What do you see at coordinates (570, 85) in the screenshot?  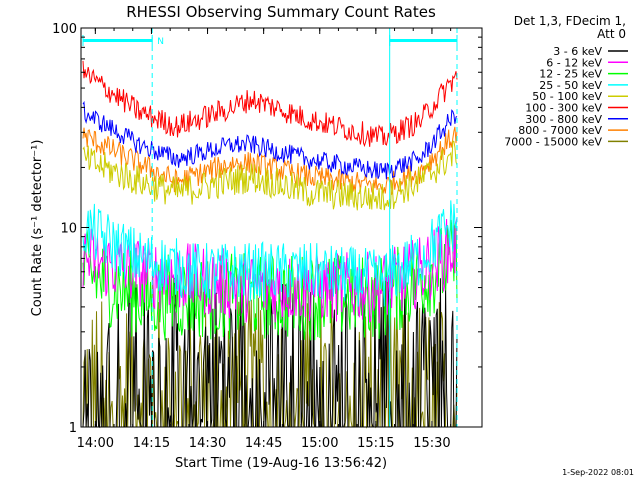 I see `legend-label-3: 25 - 50 keV` at bounding box center [570, 85].